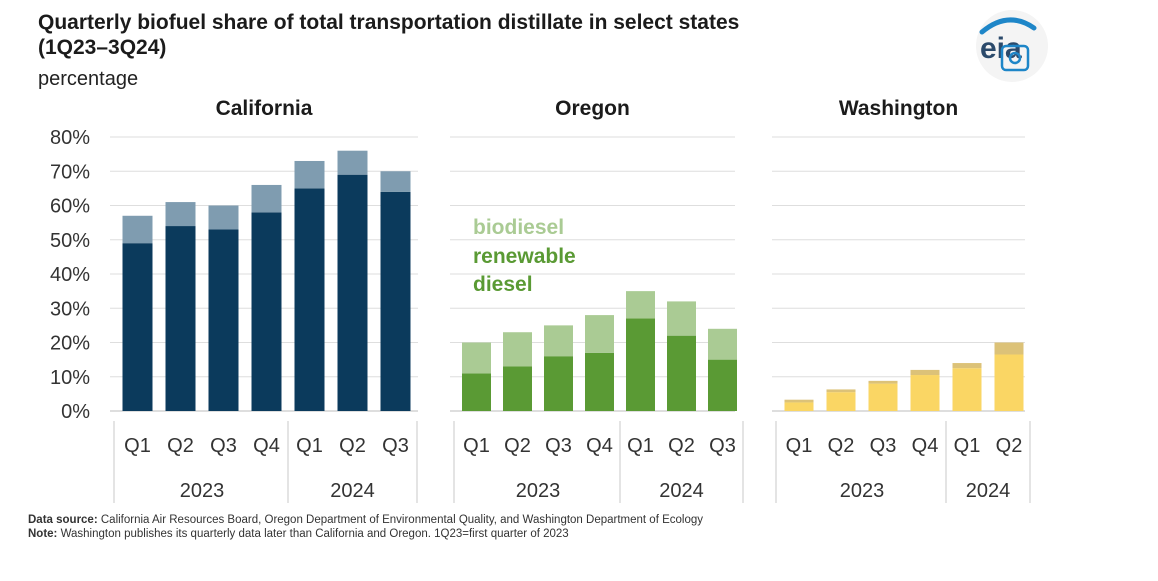 The width and height of the screenshot is (1158, 581). Describe the element at coordinates (102, 47) in the screenshot. I see `chart-title-line2: (1Q23–3Q24)` at that location.